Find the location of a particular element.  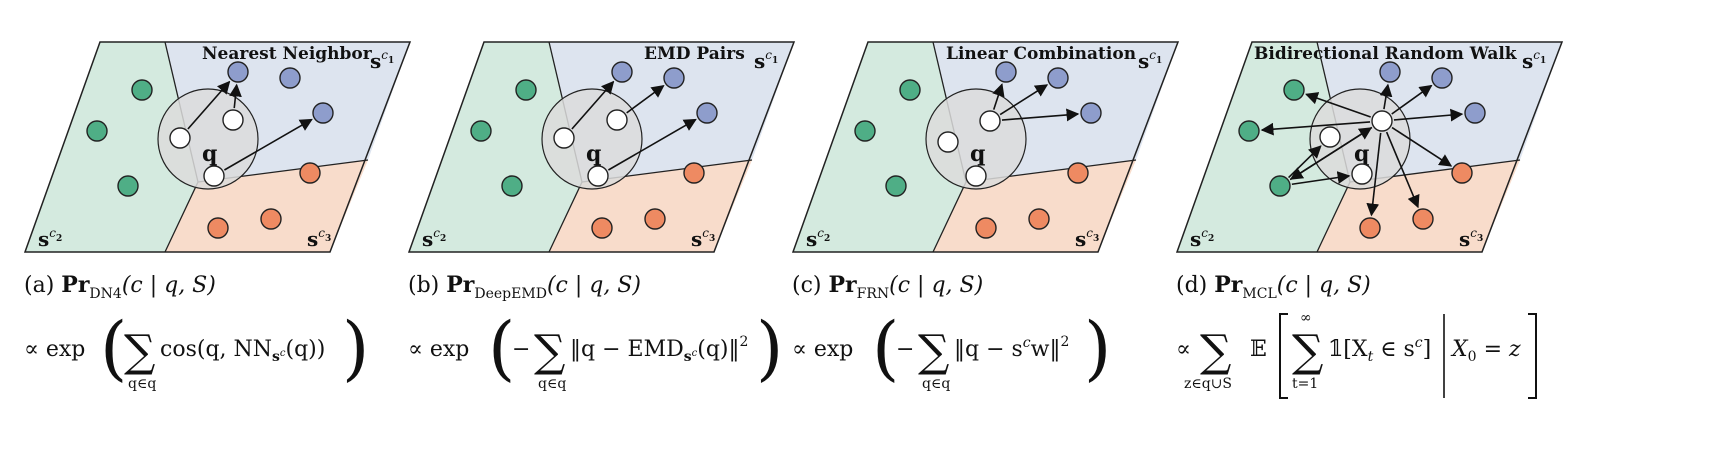

paren-left: ( is located at coordinates (501, 348).